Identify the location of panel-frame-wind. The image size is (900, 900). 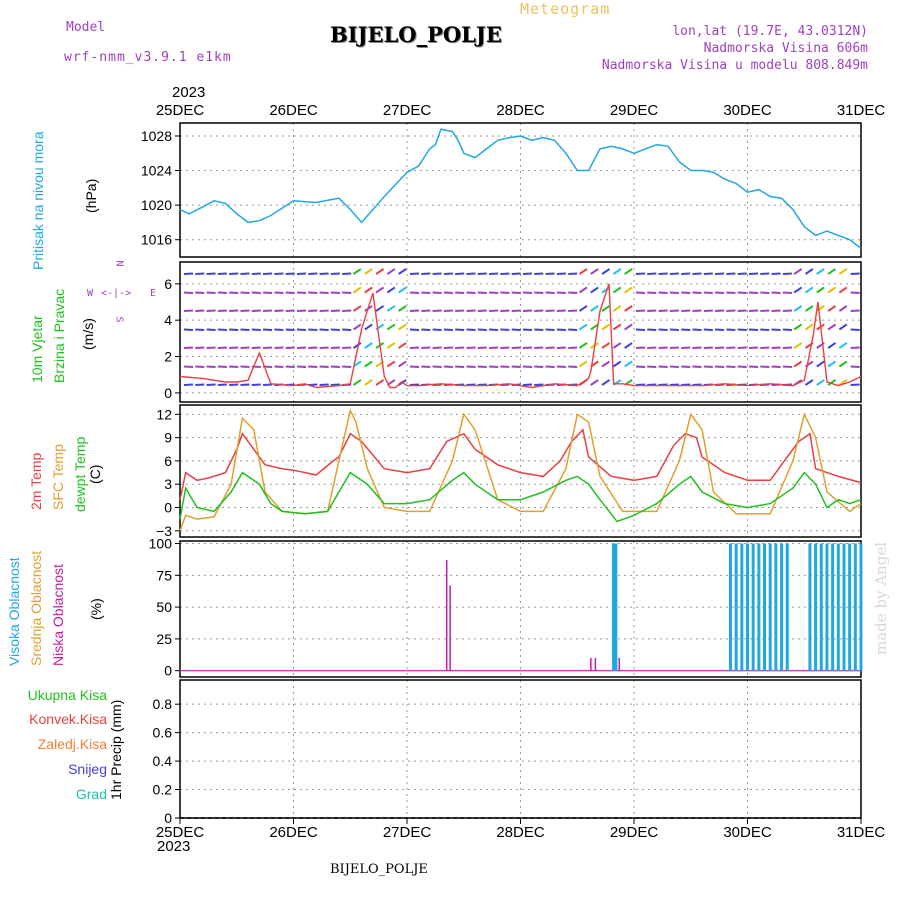
(520, 332).